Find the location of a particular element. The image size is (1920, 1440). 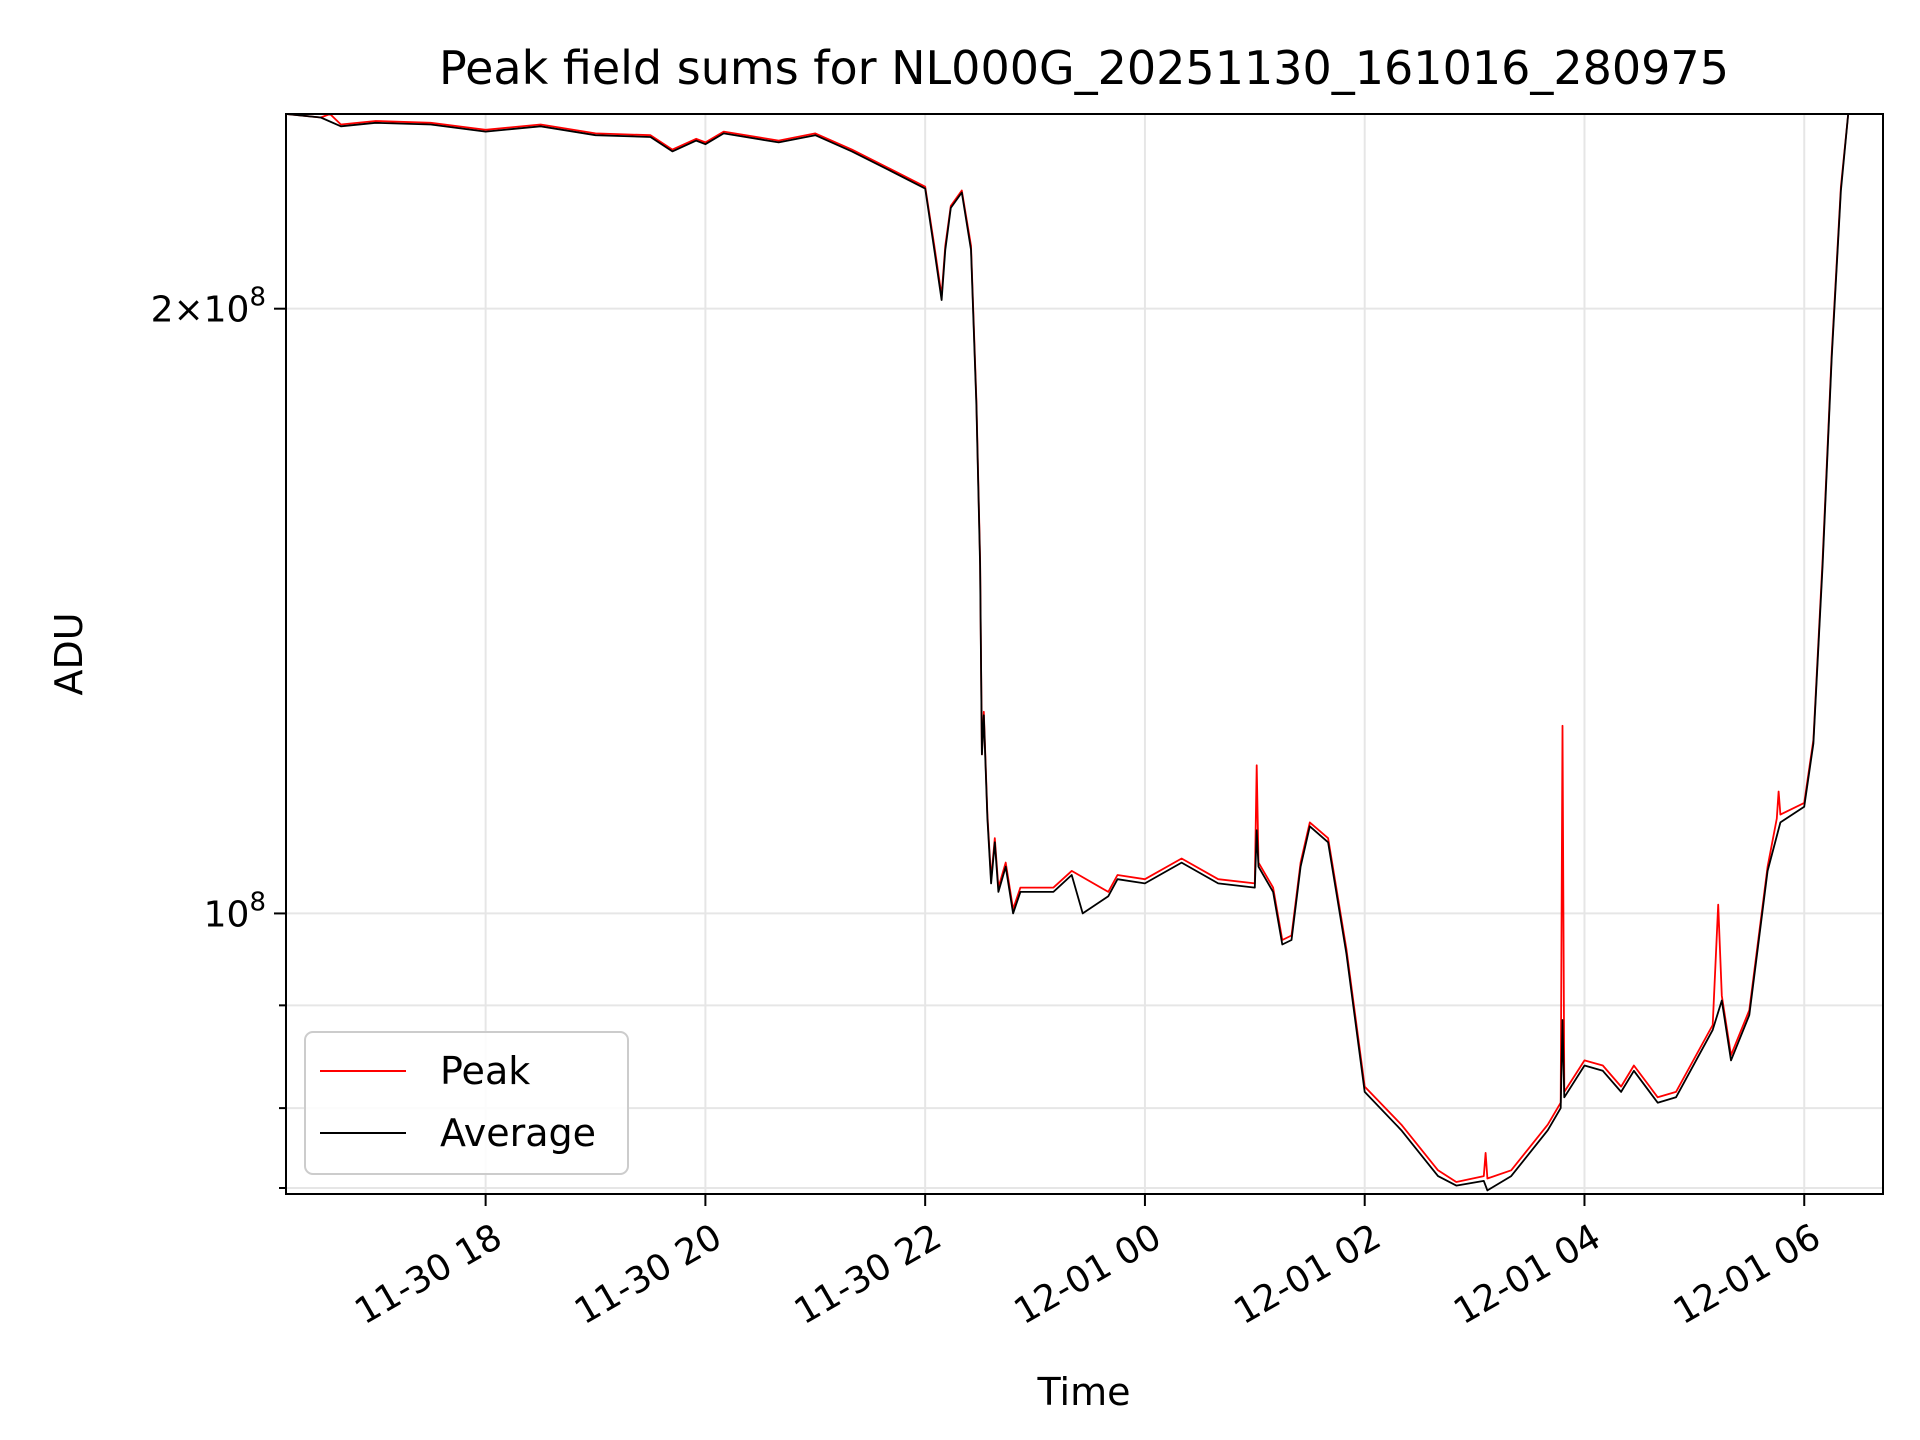

y-tick-mantissa: 2 is located at coordinates (162, 310).